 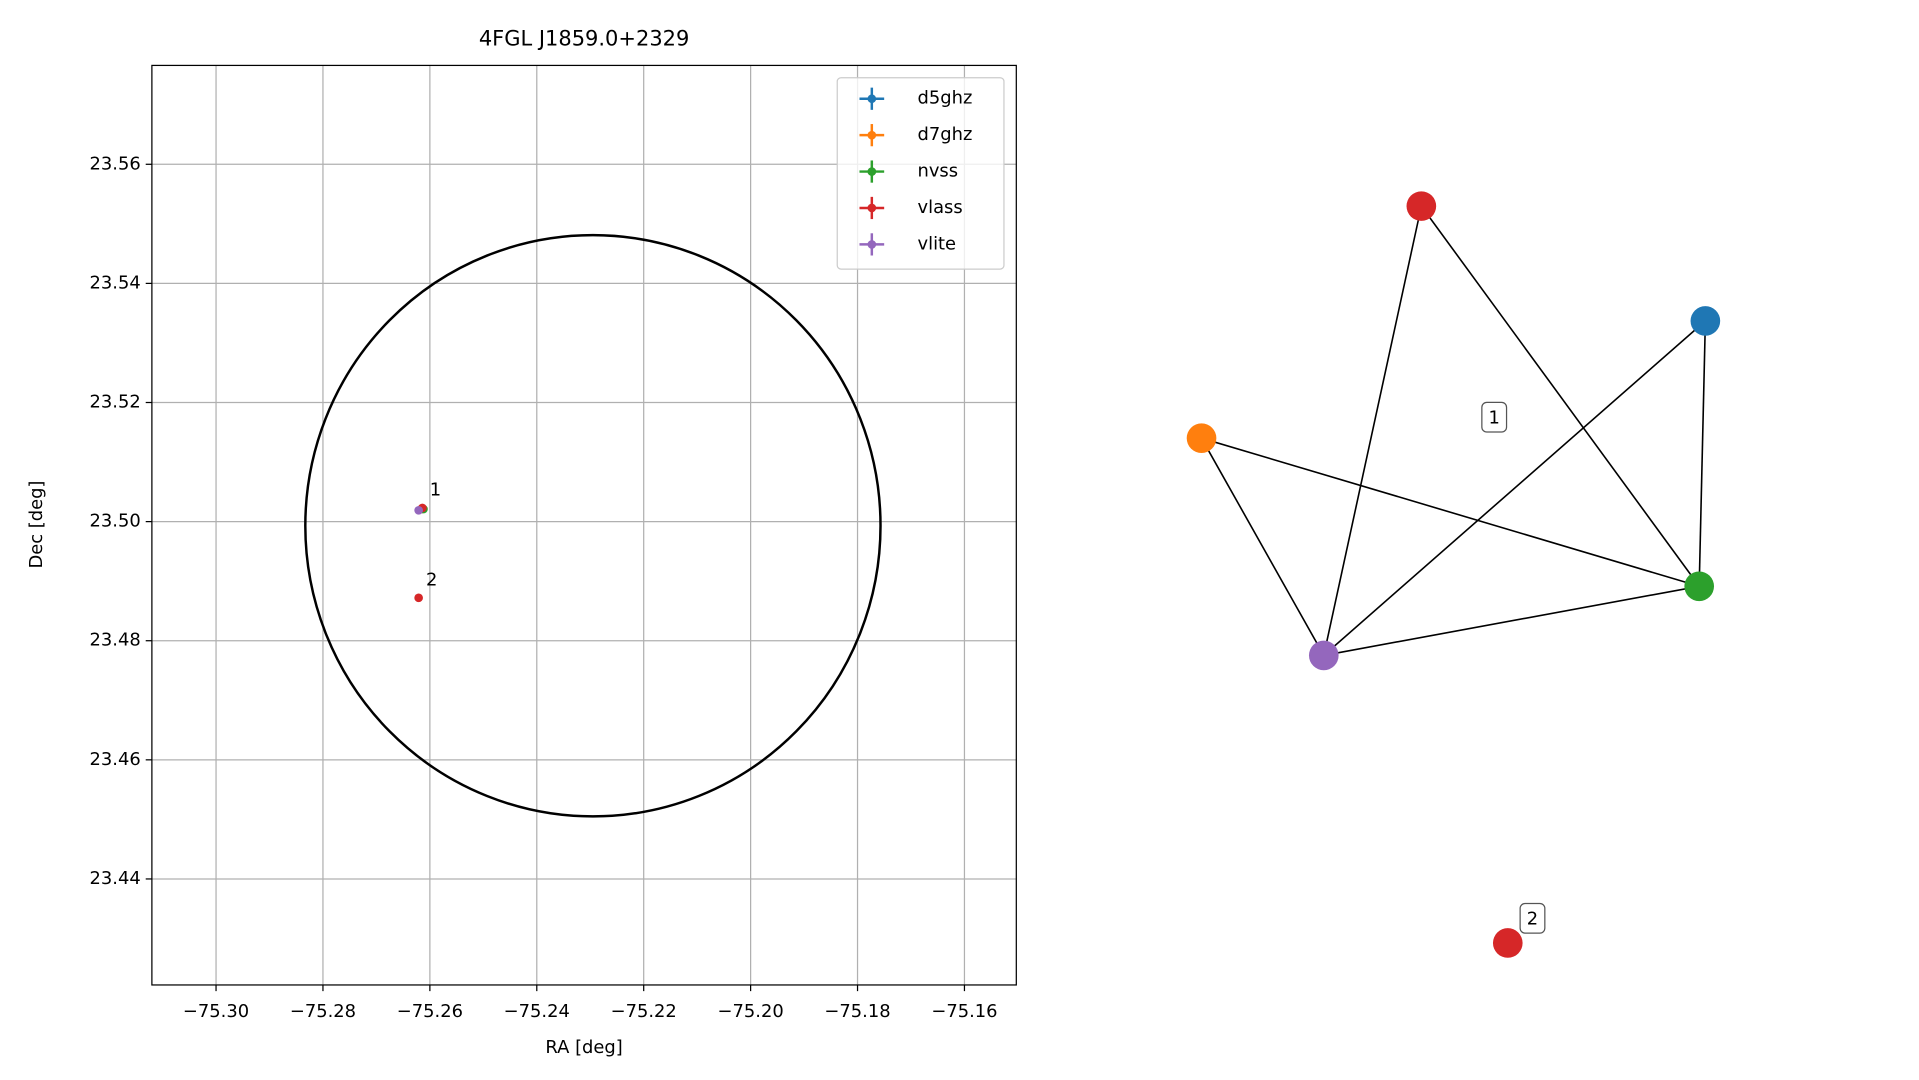 I want to click on y-tick-label: 23.48, so click(x=115, y=640).